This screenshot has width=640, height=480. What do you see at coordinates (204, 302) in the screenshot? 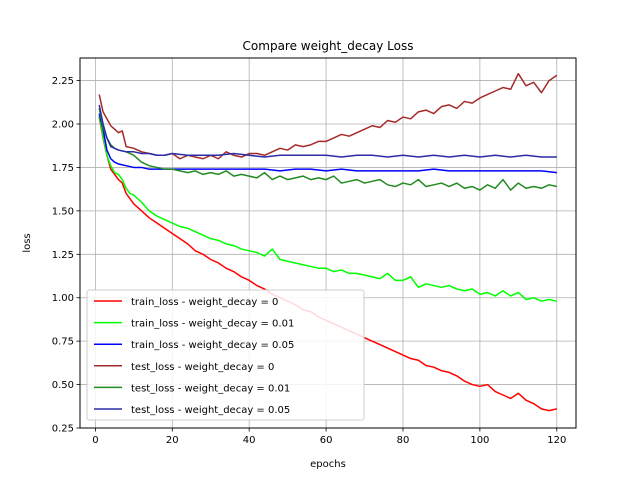
I see `legend-entry: train_loss - weight_decay = 0` at bounding box center [204, 302].